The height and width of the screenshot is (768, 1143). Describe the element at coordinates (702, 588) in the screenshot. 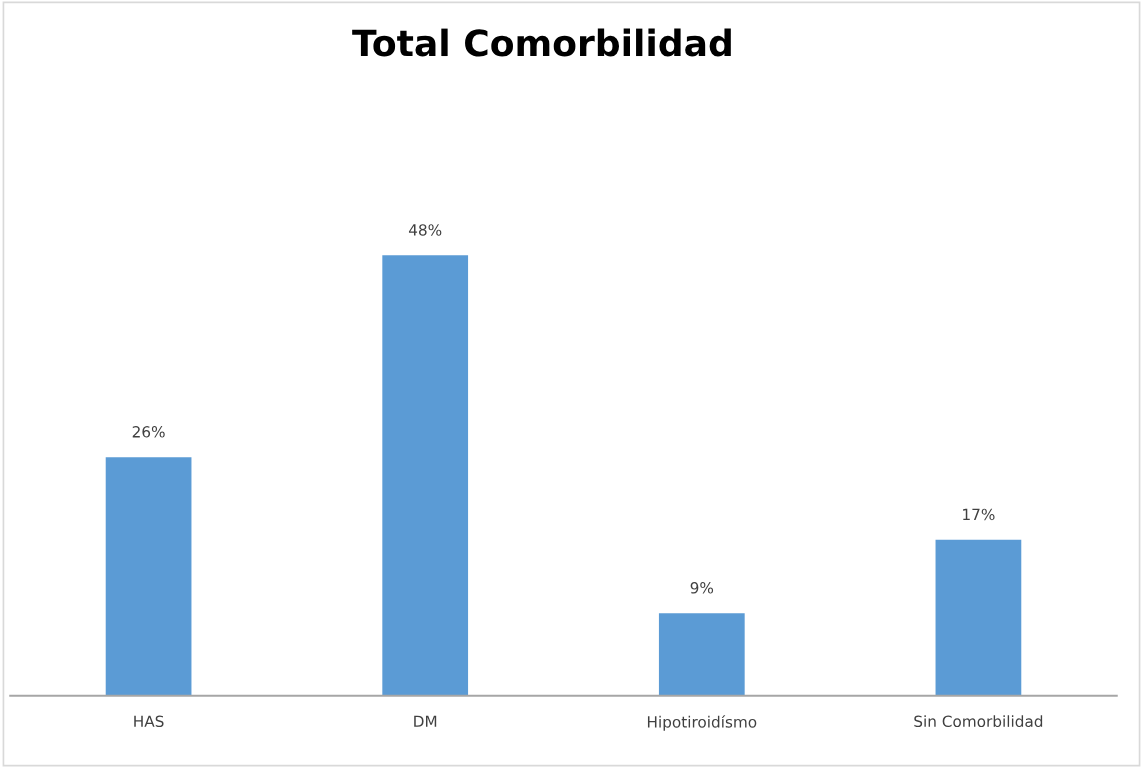

I see `data-label: 9%` at that location.